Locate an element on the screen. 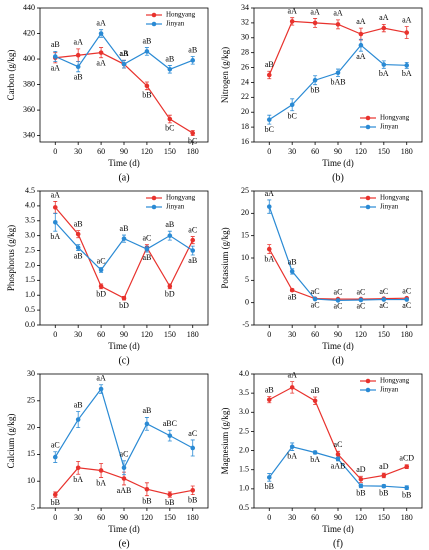 This screenshot has height=550, width=429. y-tick-label: 34 is located at coordinates (245, 7).